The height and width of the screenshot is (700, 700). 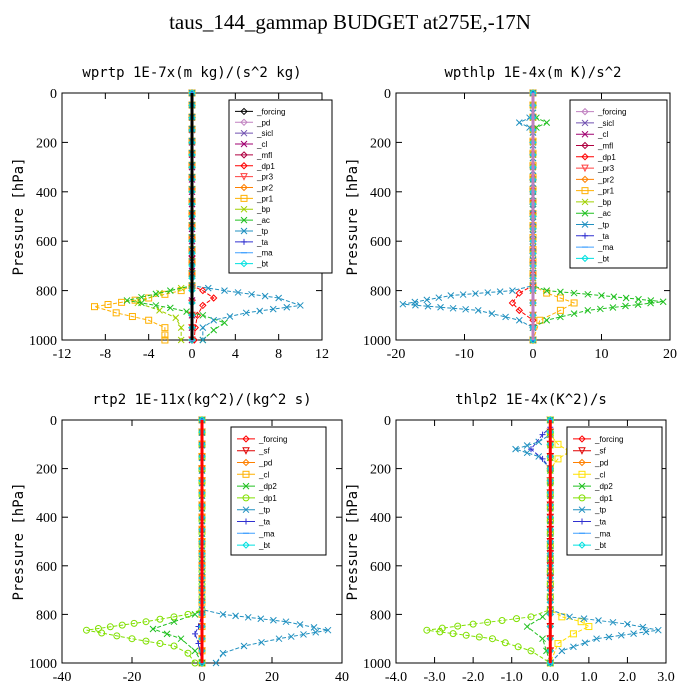 What do you see at coordinates (606, 191) in the screenshot?
I see `legend-label: _pr1` at bounding box center [606, 191].